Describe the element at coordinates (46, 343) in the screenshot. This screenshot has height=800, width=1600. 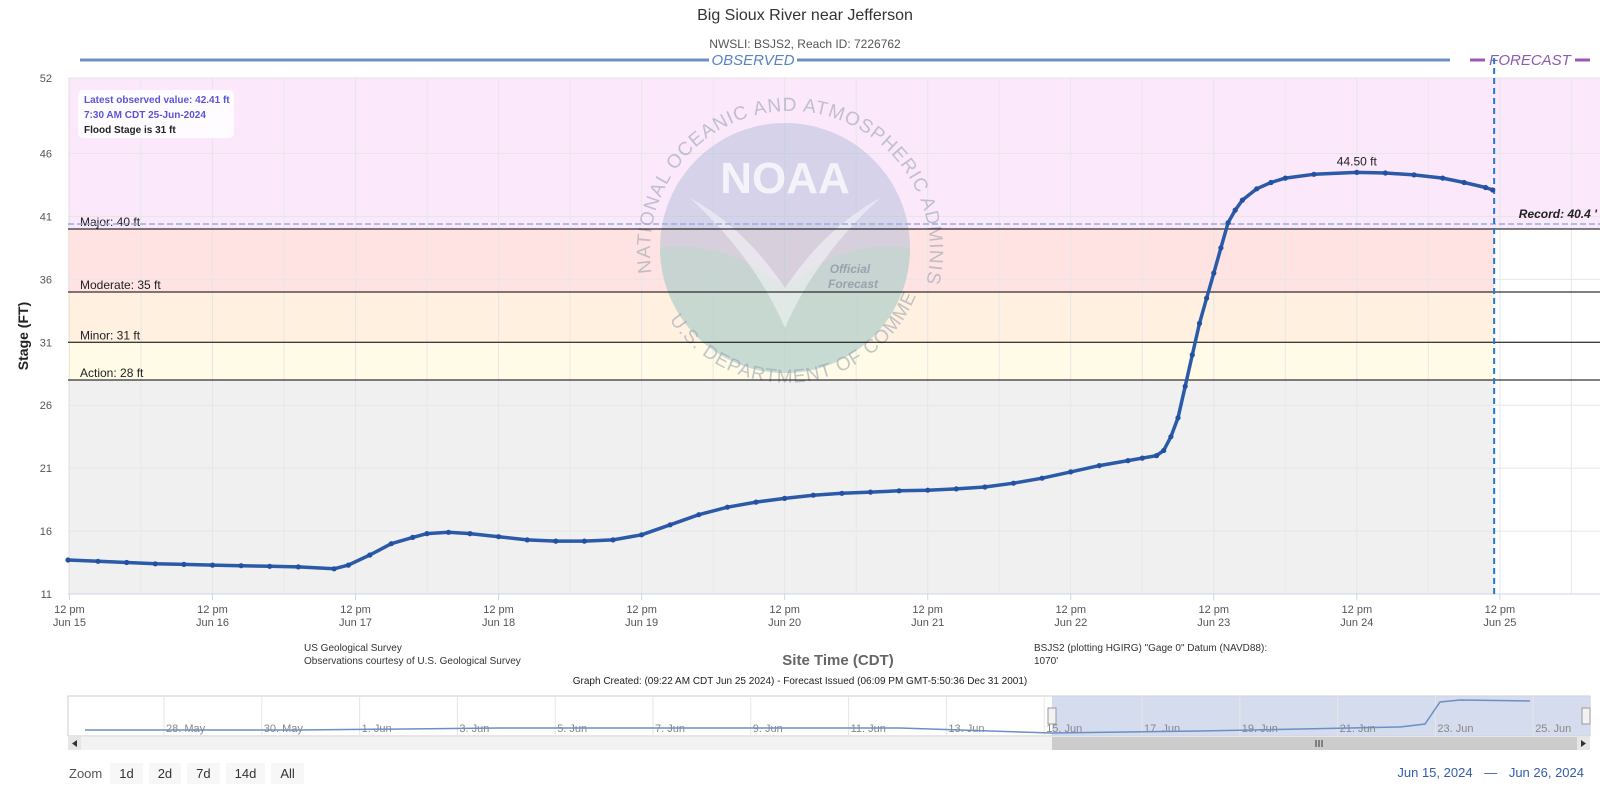
I see `y-tick-label: 31` at that location.